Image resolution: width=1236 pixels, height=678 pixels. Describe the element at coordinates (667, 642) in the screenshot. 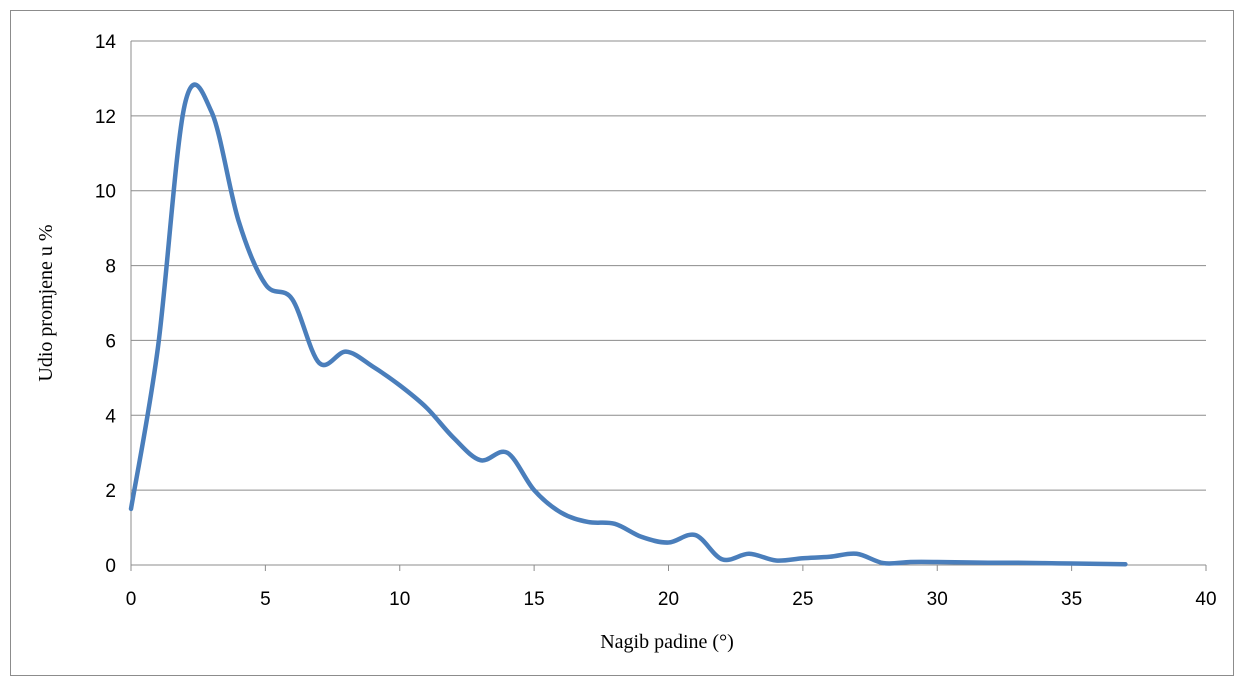

I see `x-axis-title: Nagib padine (°)` at that location.